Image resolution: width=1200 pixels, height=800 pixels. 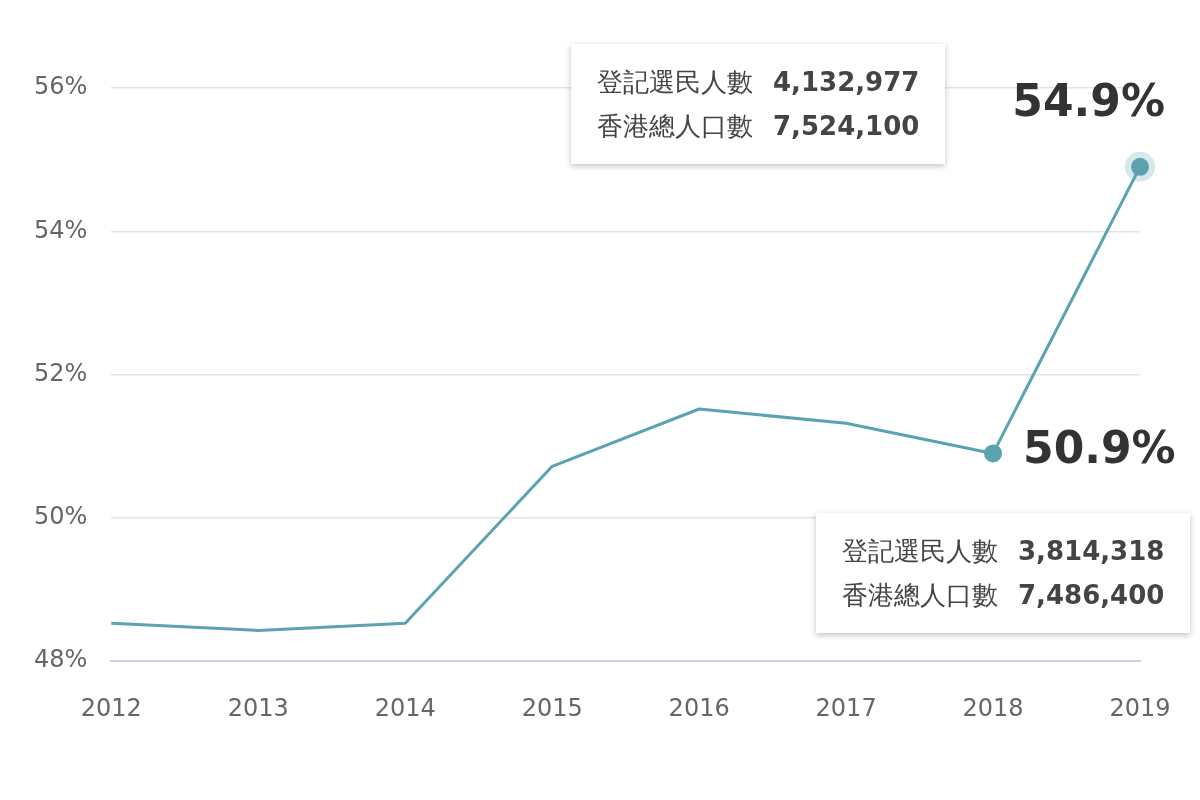 I want to click on data-label: 54.9%, so click(x=1088, y=101).